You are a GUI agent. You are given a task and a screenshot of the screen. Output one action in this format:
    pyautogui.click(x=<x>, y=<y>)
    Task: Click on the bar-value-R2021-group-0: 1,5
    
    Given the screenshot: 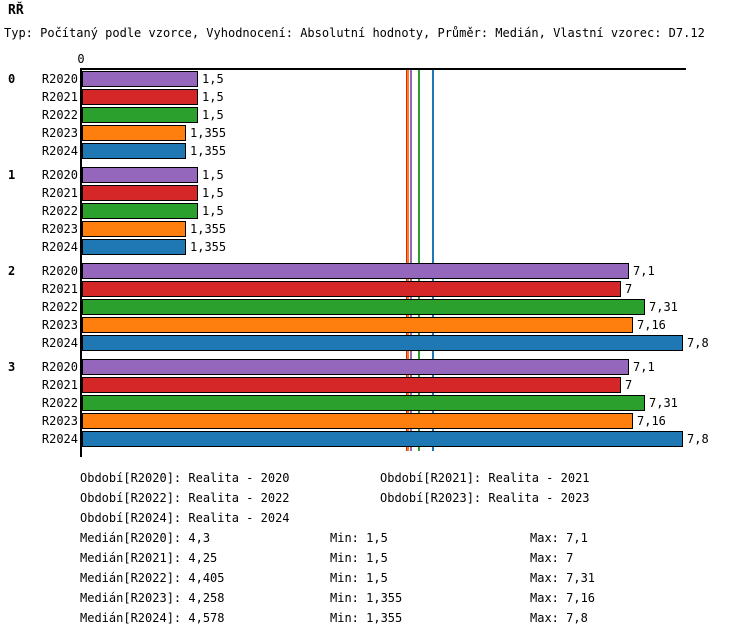 What is the action you would take?
    pyautogui.click(x=213, y=97)
    